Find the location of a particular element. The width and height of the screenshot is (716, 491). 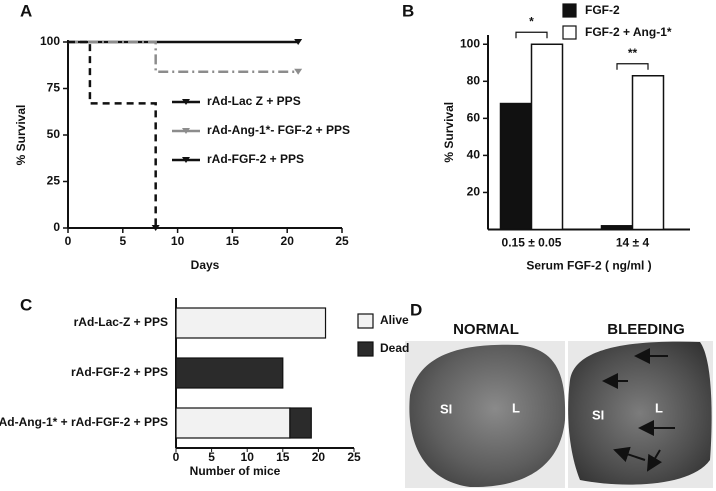

legend-label: Dead is located at coordinates (394, 348).